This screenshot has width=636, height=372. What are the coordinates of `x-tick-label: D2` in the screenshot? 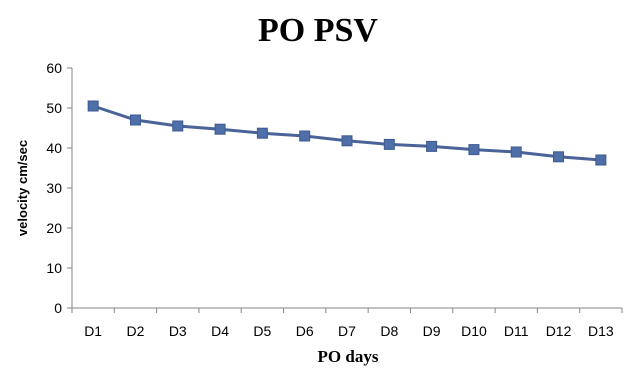 It's located at (136, 331).